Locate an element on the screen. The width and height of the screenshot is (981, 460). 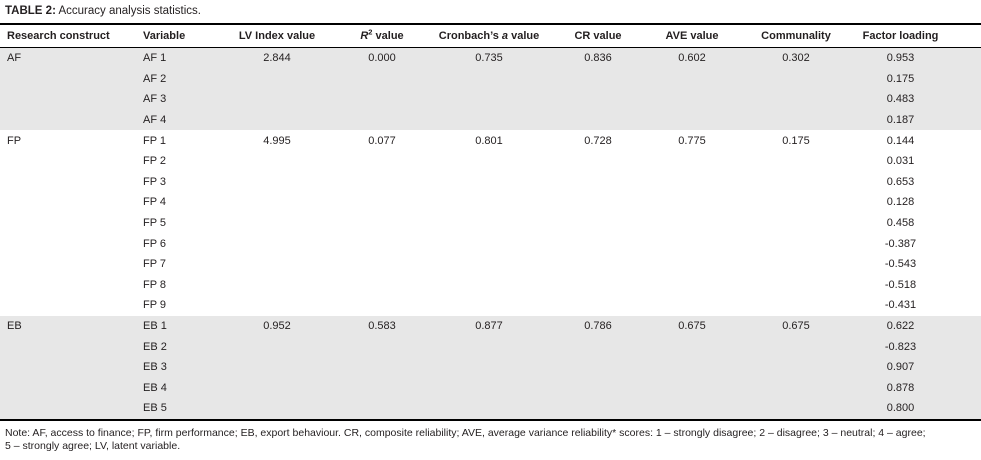
table-row: EB 3 0.907 is located at coordinates (490, 367).